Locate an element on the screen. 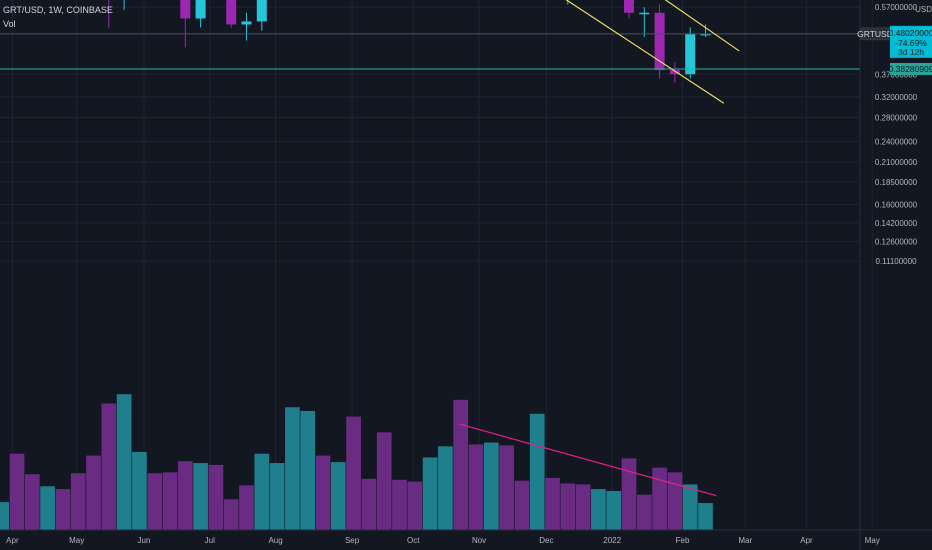 This screenshot has height=550, width=932. support-level-label: 0.38280909 is located at coordinates (910, 69).